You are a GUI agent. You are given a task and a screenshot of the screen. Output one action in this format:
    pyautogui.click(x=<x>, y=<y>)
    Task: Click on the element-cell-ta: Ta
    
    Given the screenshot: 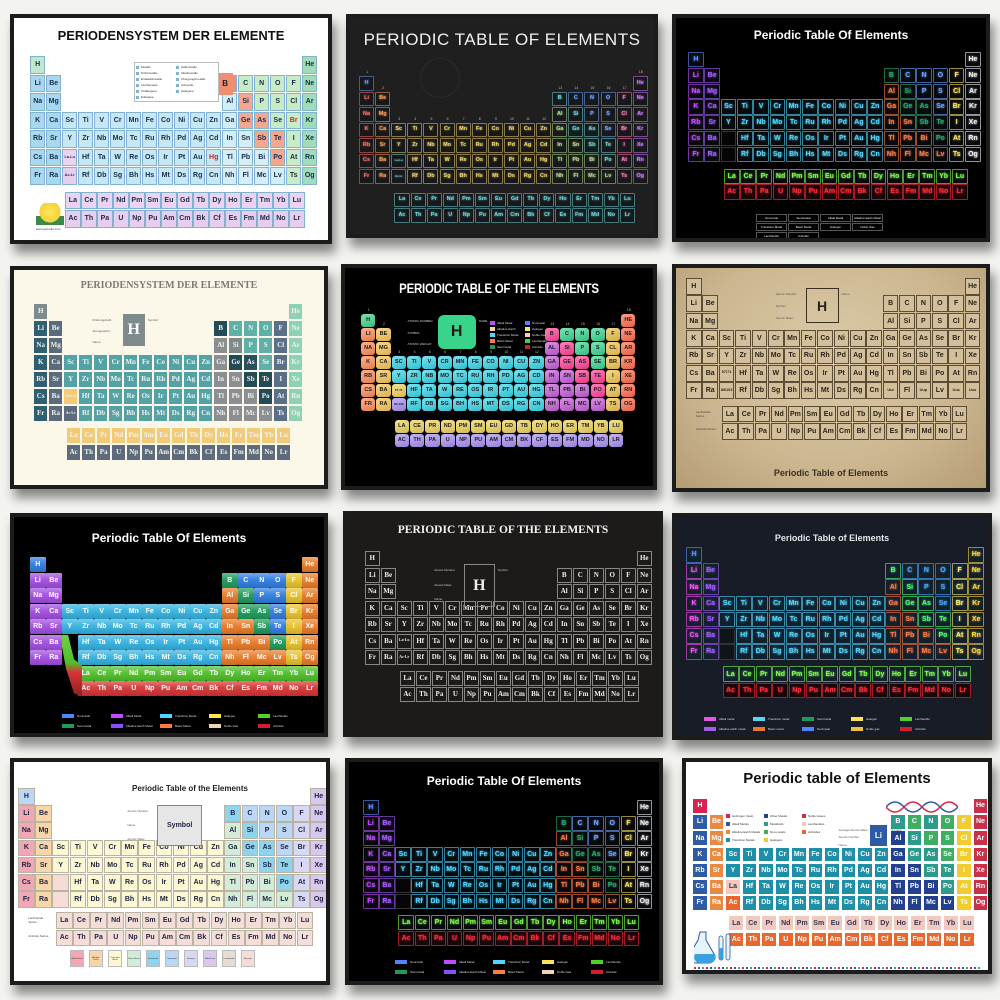 What is the action you would take?
    pyautogui.click(x=102, y=642)
    